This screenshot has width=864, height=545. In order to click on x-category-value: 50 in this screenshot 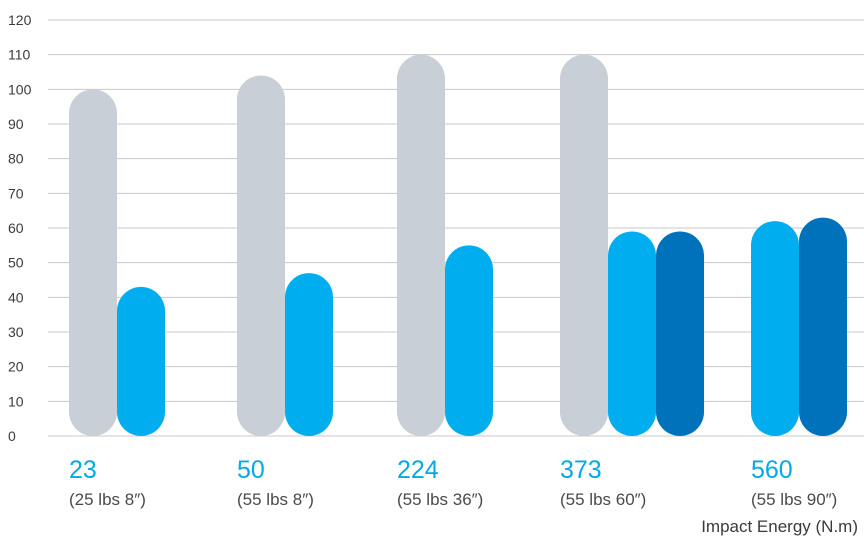, I will do `click(251, 470)`.